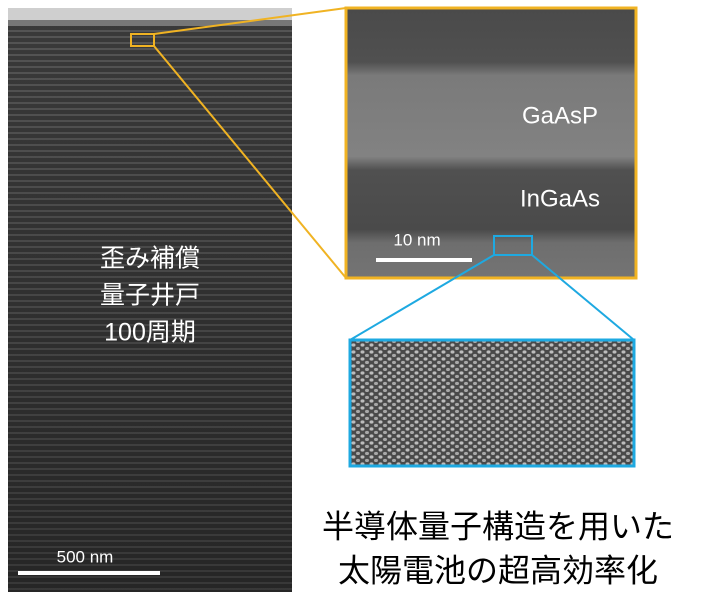 This screenshot has height=592, width=702. I want to click on overview-label: 歪み補償, so click(150, 259).